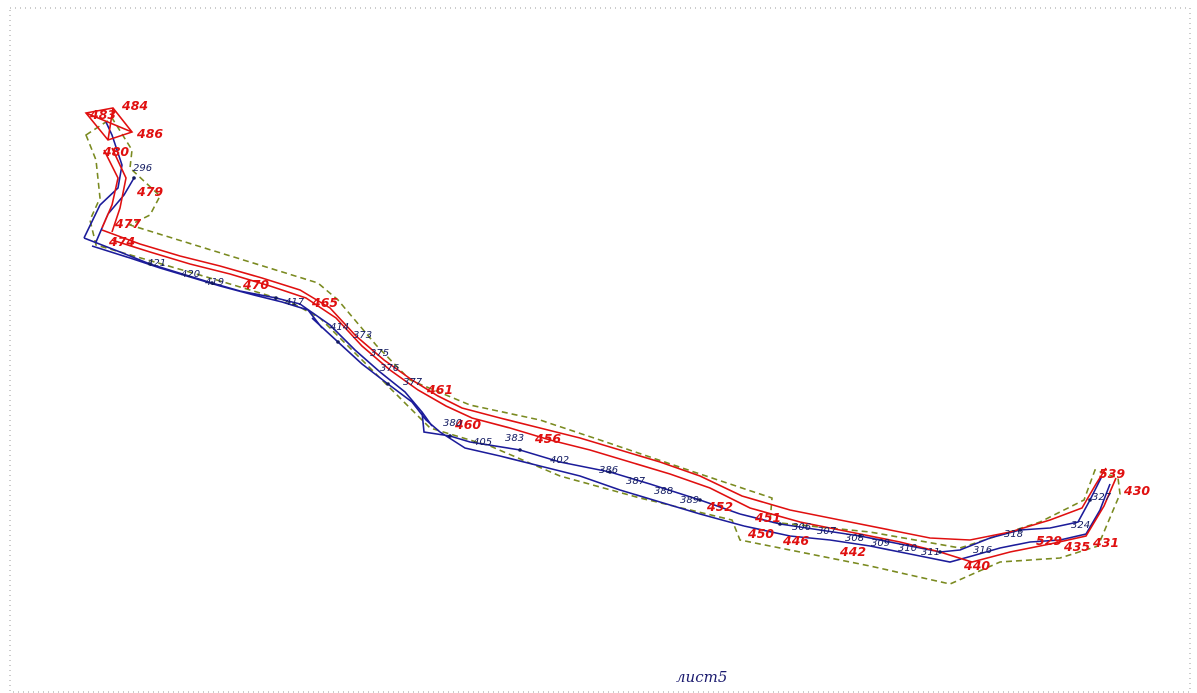  What do you see at coordinates (214, 282) in the screenshot?
I see `blue-point-label: 419` at bounding box center [214, 282].